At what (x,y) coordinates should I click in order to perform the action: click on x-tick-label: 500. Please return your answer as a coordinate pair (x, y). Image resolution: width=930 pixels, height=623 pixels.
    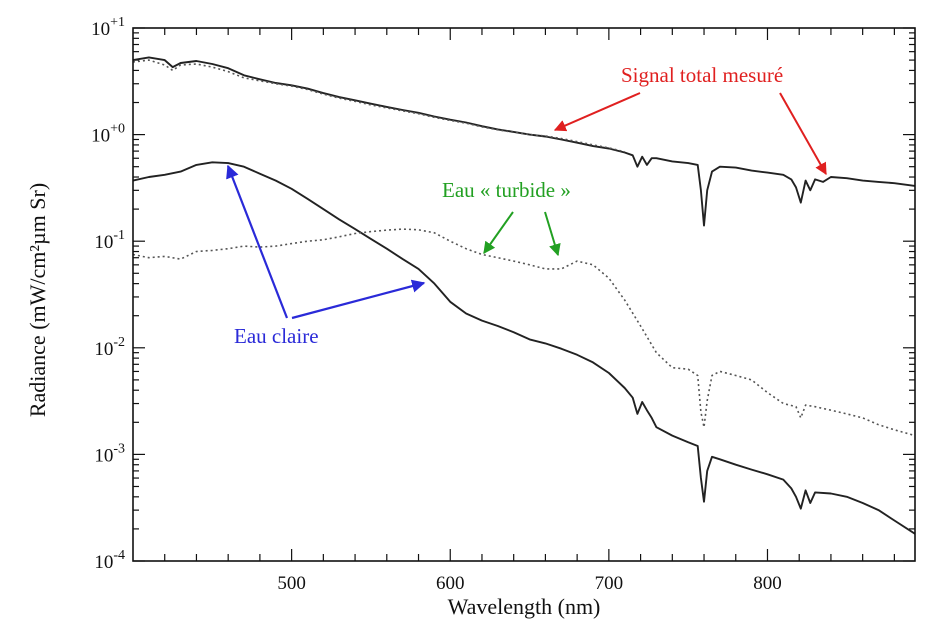
    Looking at the image, I should click on (291, 583).